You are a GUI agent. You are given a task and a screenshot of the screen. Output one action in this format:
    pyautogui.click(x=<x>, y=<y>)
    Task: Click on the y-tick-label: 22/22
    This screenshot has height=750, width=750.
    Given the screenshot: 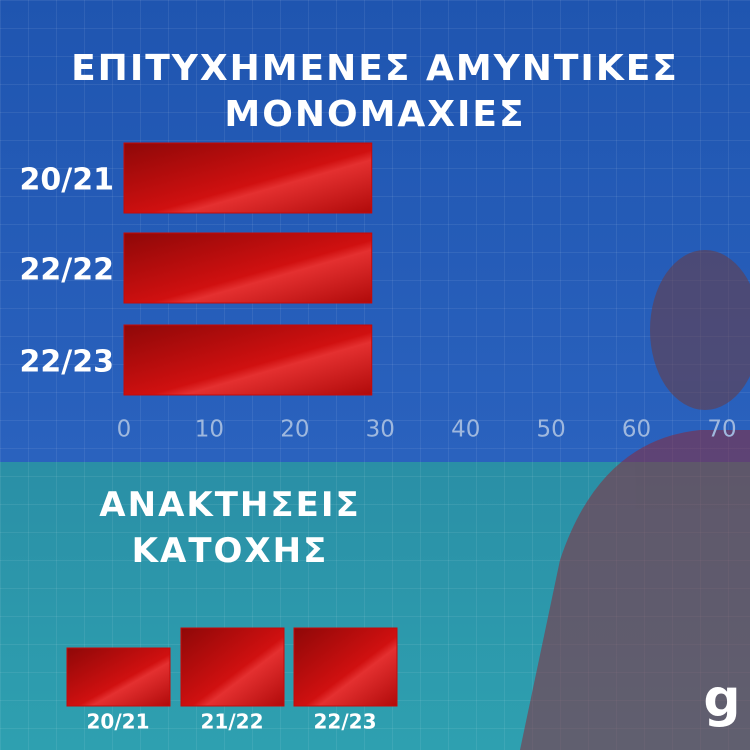 What is the action you would take?
    pyautogui.click(x=67, y=270)
    